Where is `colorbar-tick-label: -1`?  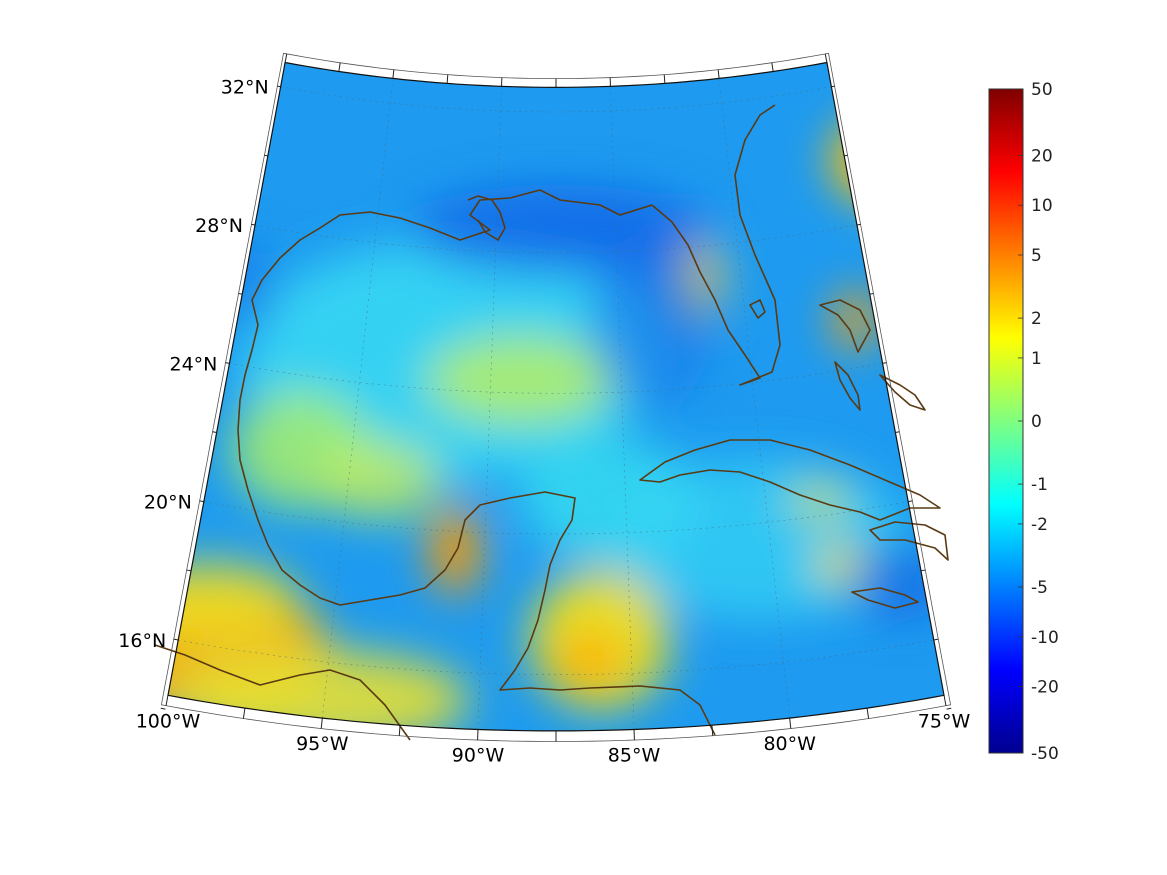 colorbar-tick-label: -1 is located at coordinates (1039, 485).